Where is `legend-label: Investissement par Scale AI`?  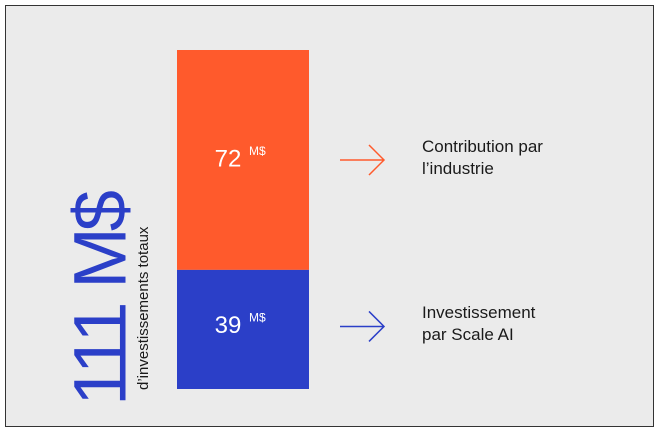
legend-label: Investissement par Scale AI is located at coordinates (479, 324).